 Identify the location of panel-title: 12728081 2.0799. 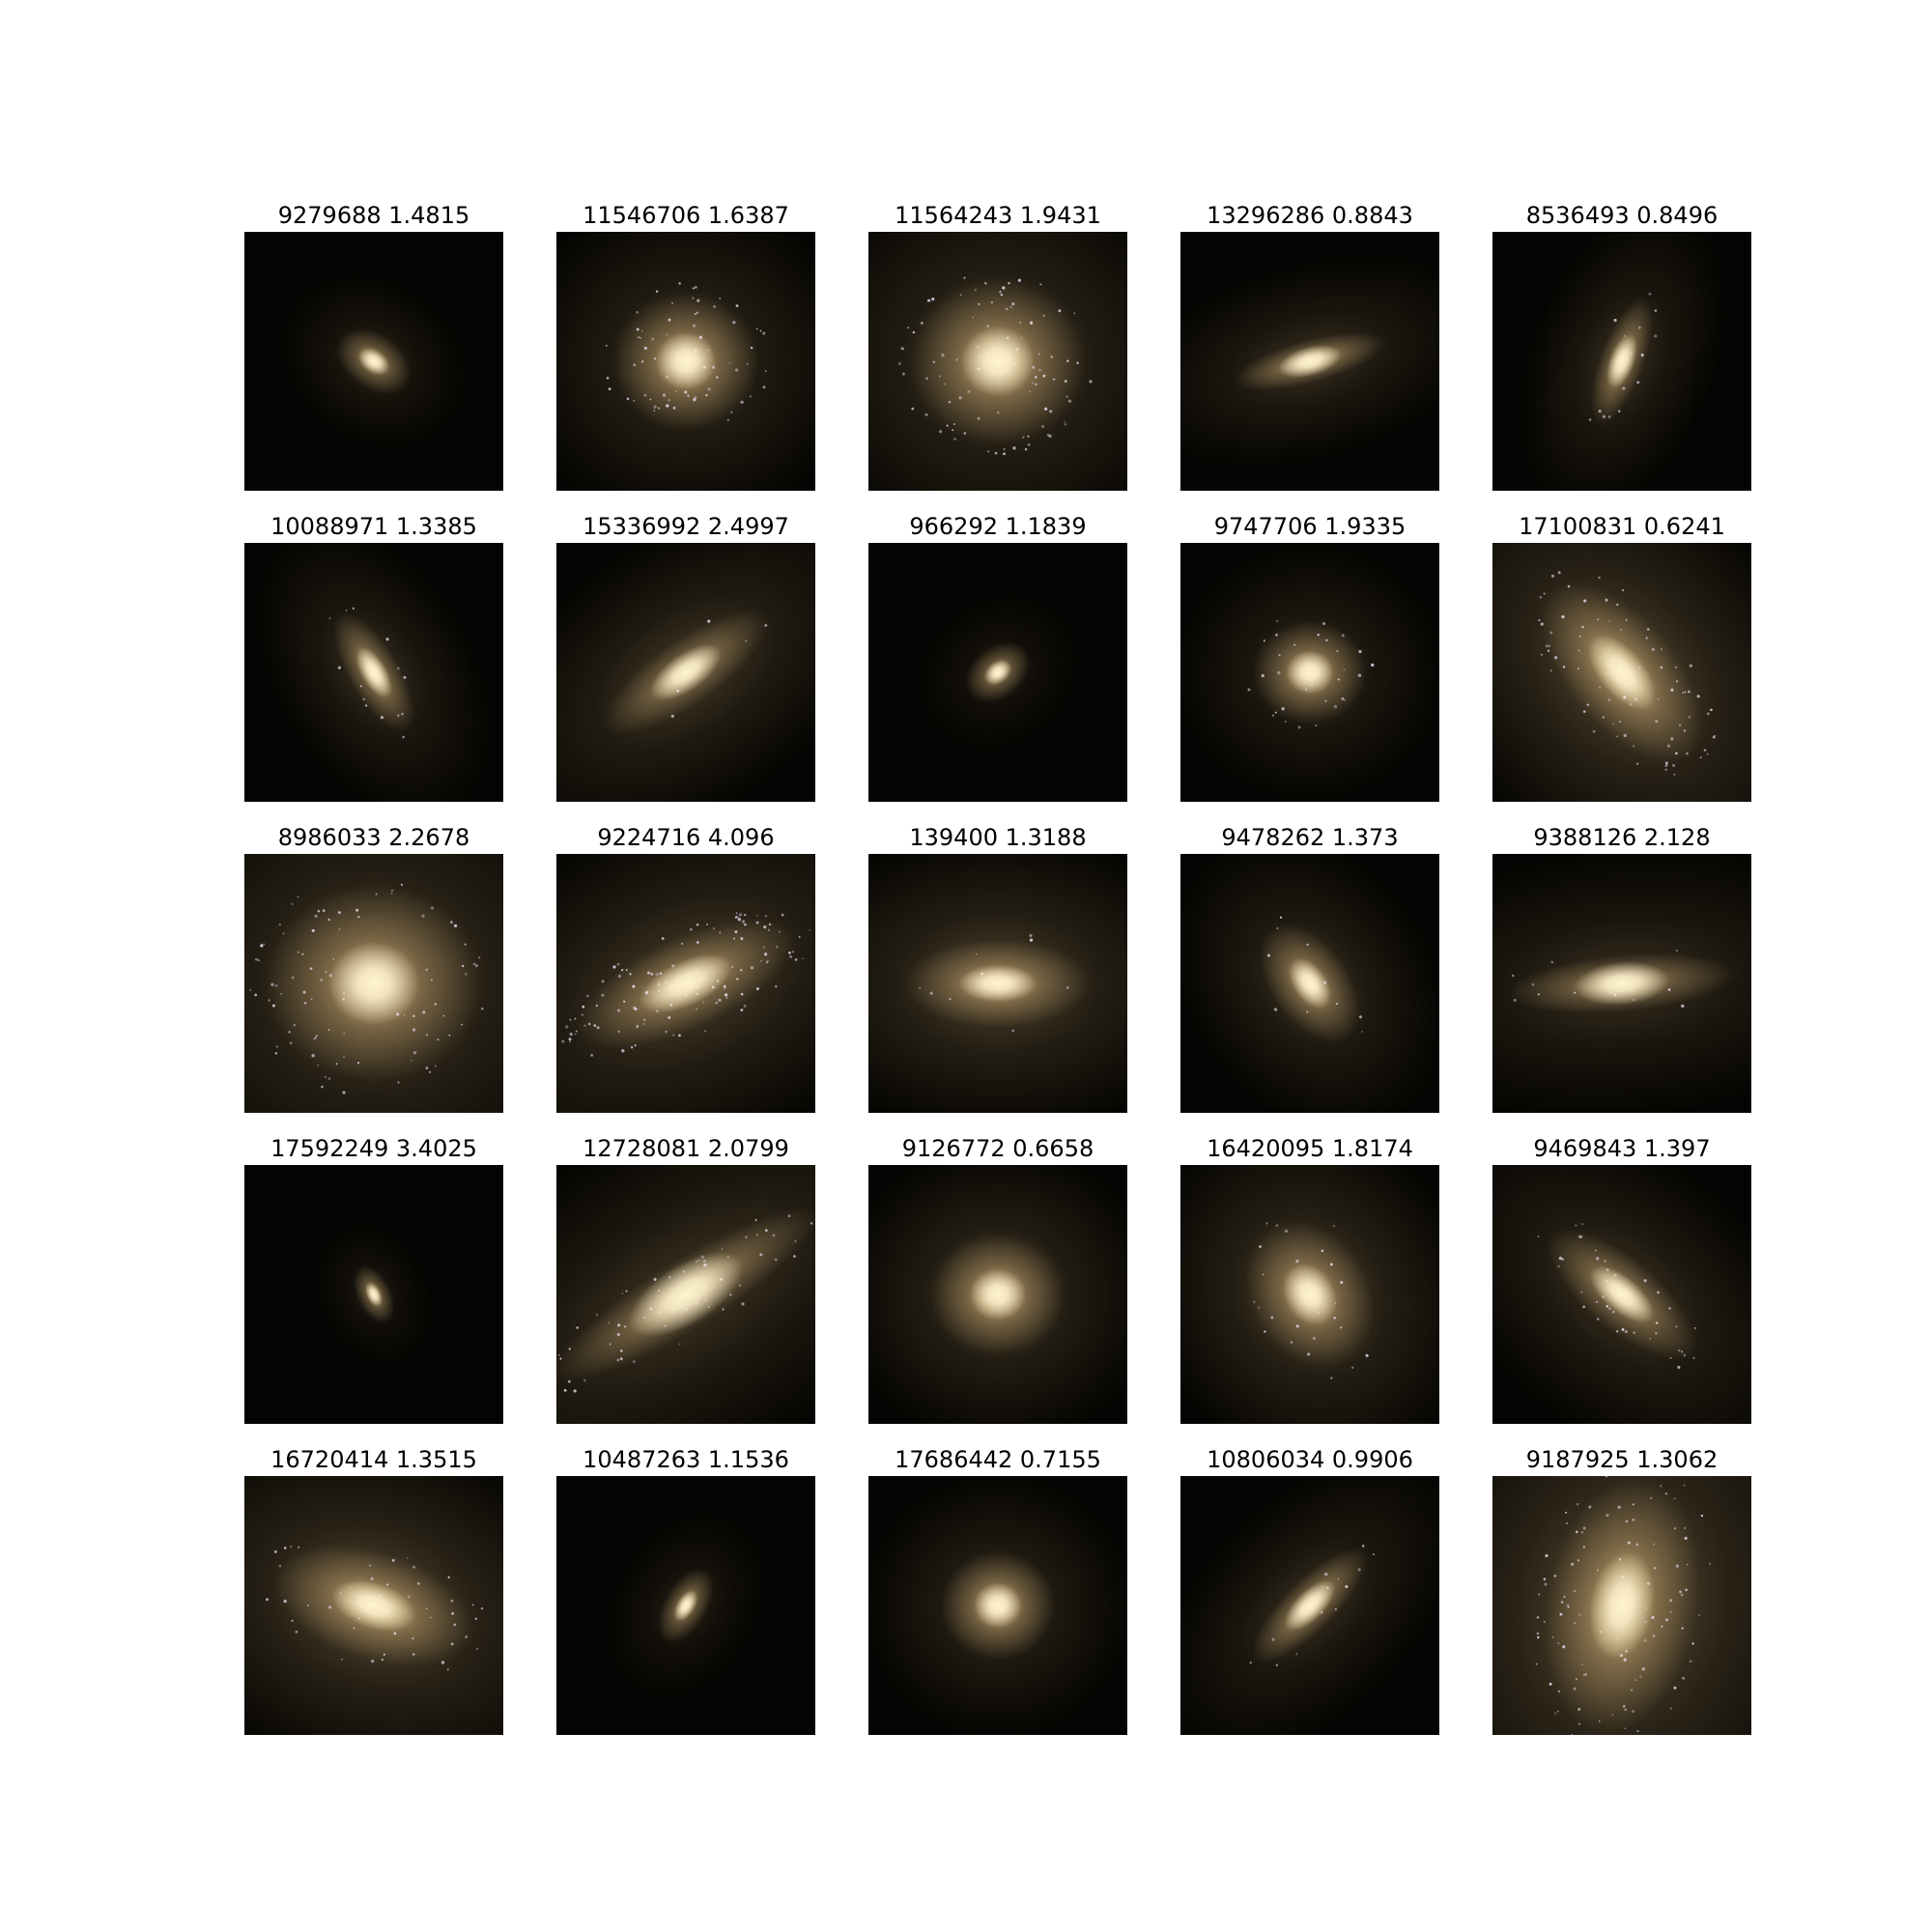
(686, 1148).